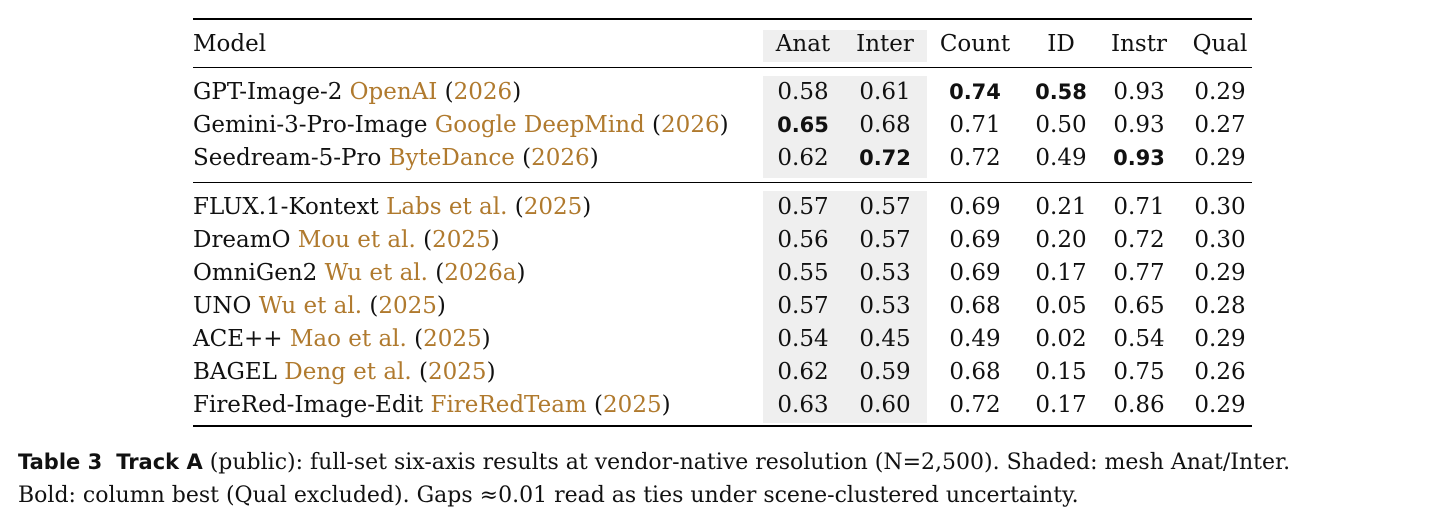 Image resolution: width=1448 pixels, height=522 pixels. What do you see at coordinates (238, 339) in the screenshot?
I see `model-name: ACE++` at bounding box center [238, 339].